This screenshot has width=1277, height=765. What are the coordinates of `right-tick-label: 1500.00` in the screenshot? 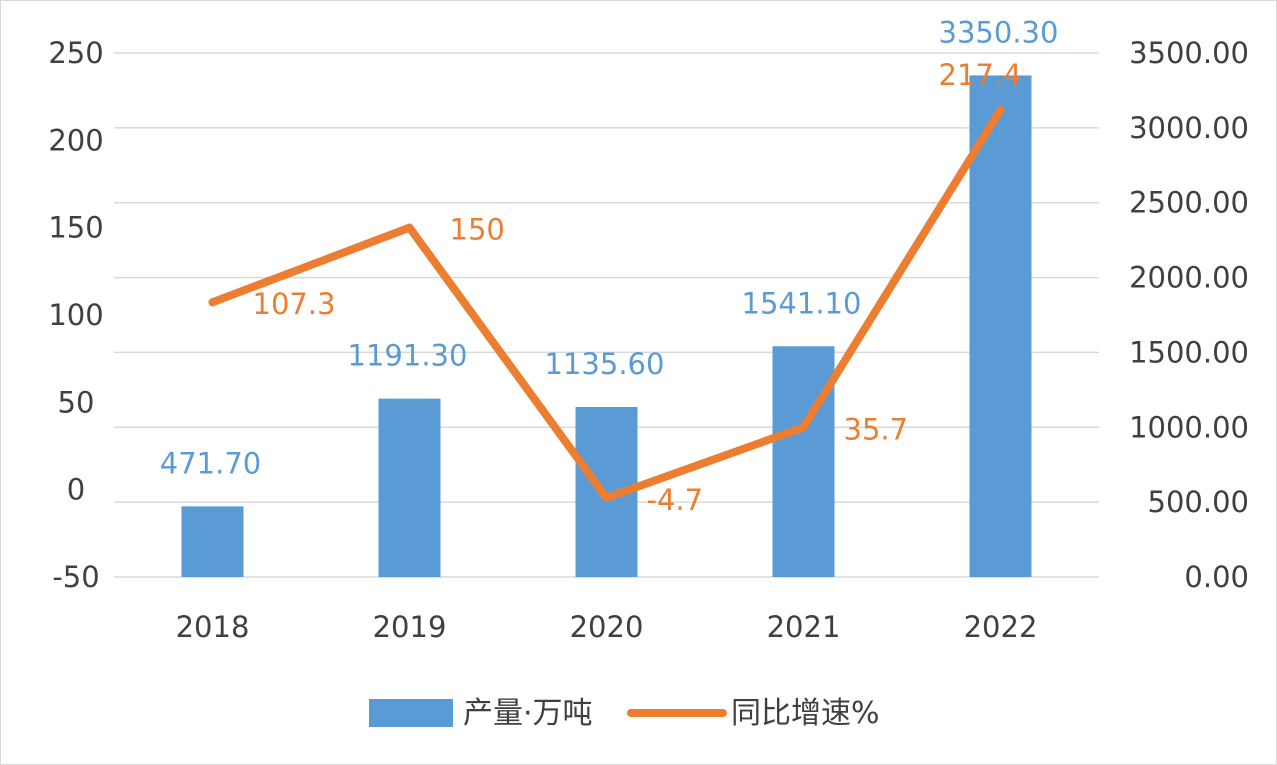 It's located at (1189, 352).